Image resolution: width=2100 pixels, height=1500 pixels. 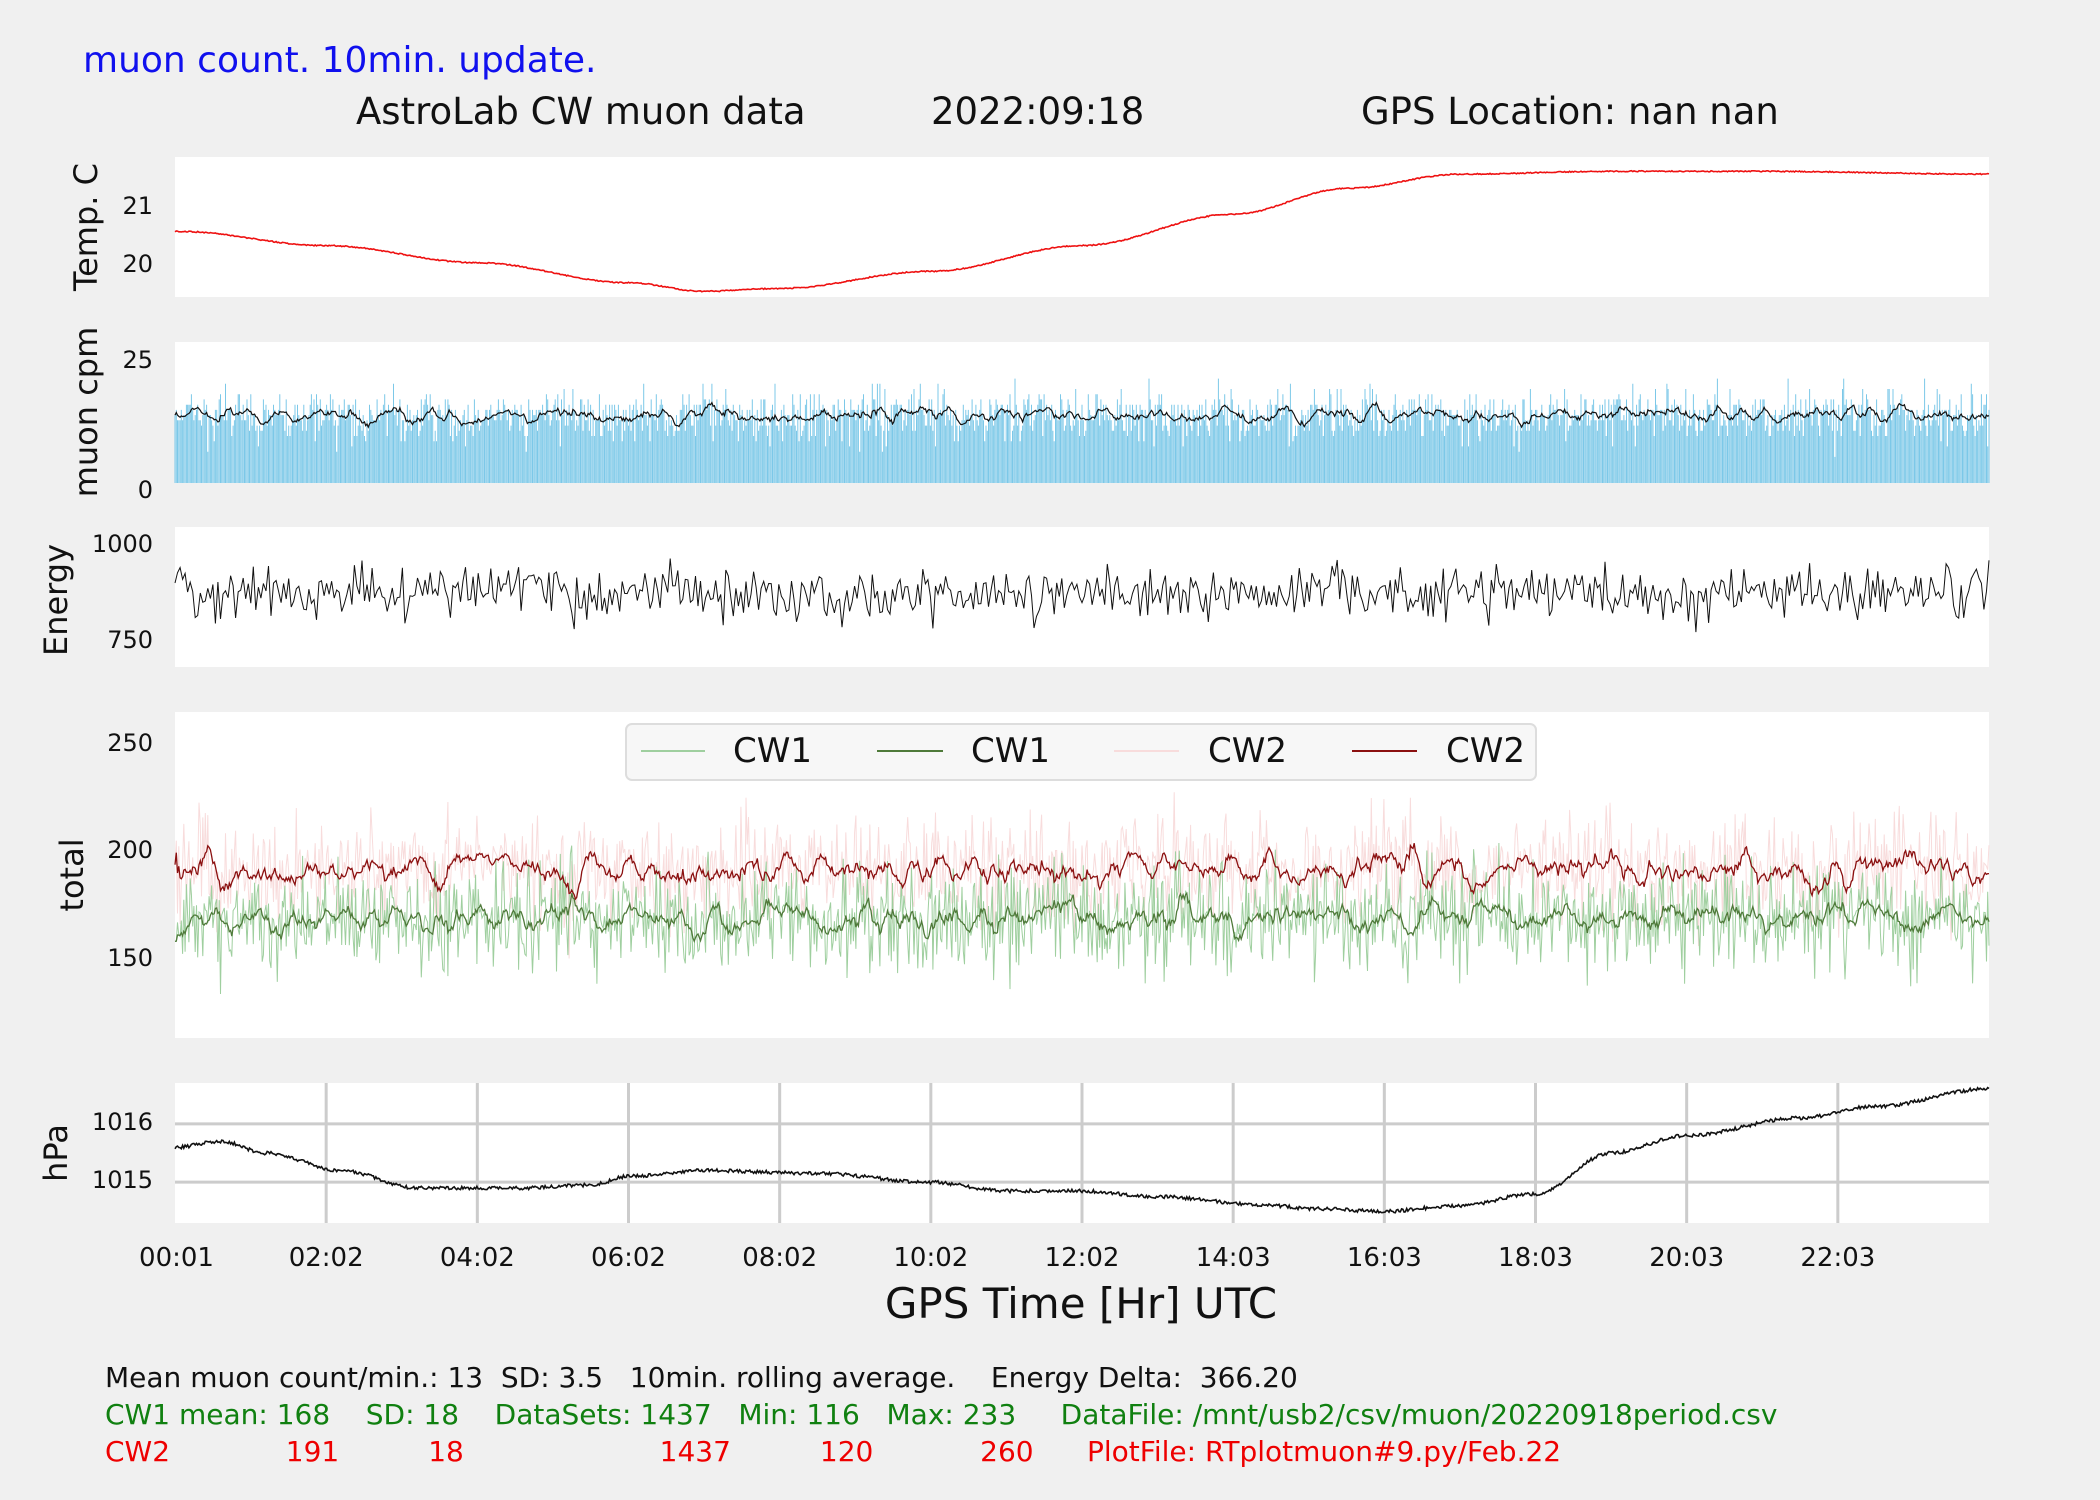 What do you see at coordinates (137, 206) in the screenshot?
I see `temp-tick-21: 21` at bounding box center [137, 206].